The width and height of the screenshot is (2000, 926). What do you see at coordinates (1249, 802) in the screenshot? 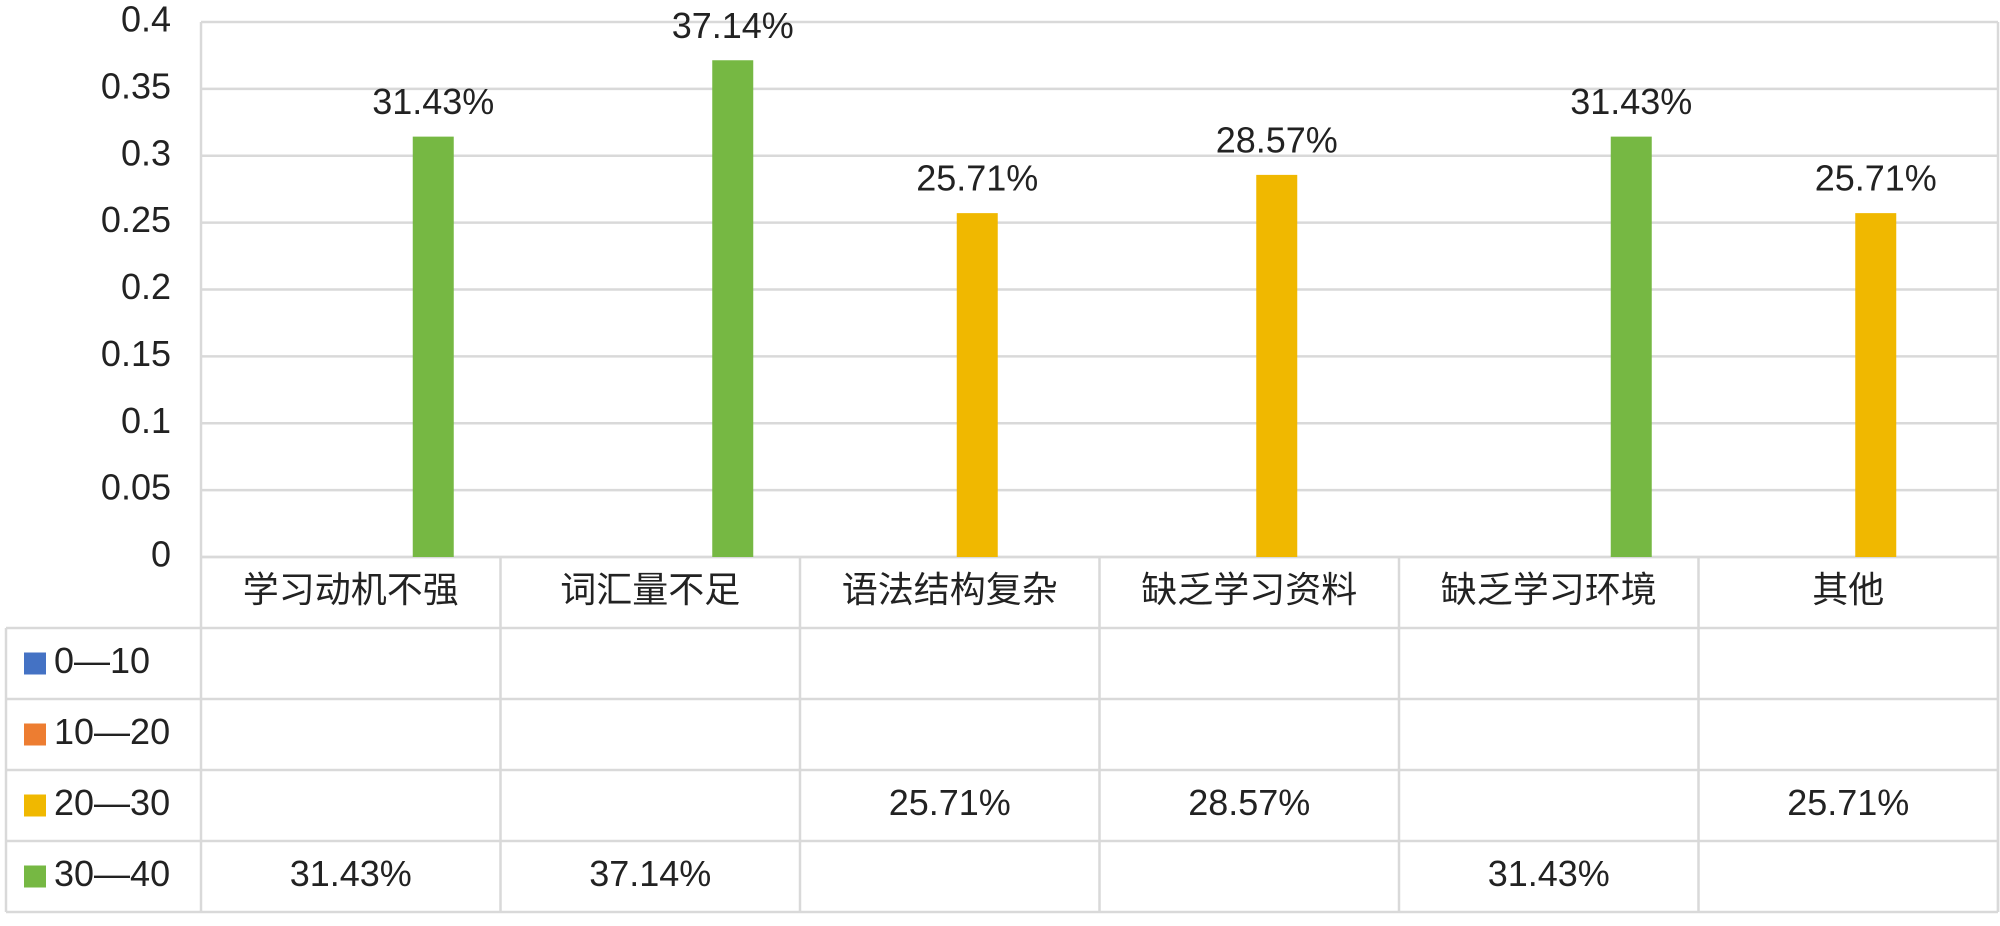
I see `table-cell: 28.57%` at bounding box center [1249, 802].